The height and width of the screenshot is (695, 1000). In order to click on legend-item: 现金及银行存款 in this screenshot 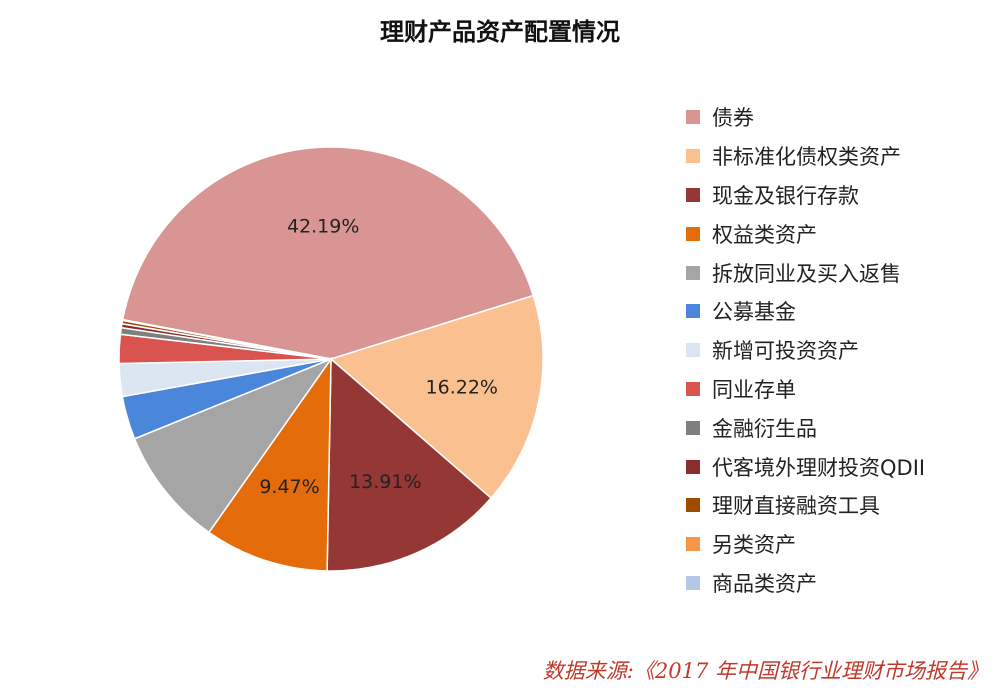, I will do `click(805, 195)`.